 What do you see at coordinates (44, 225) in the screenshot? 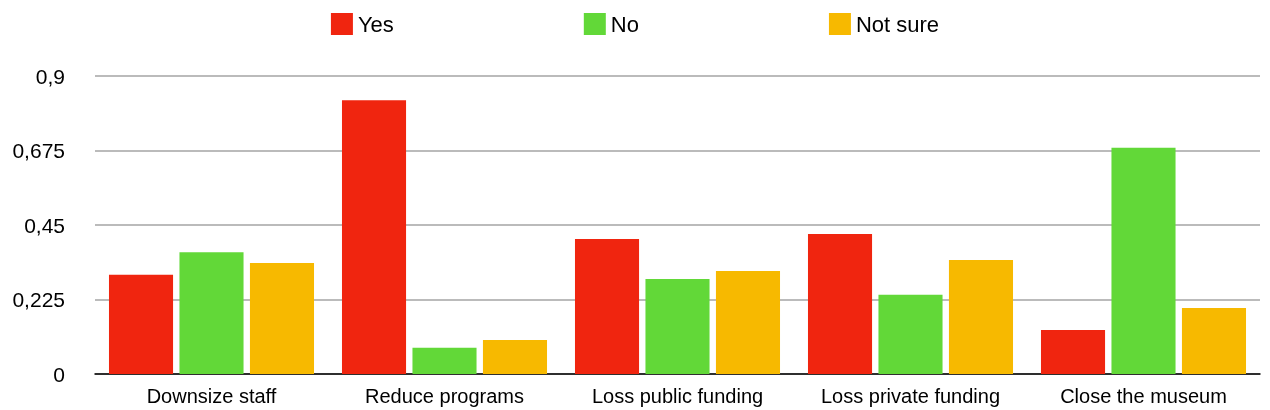
I see `y-tick-label: 0,45` at bounding box center [44, 225].